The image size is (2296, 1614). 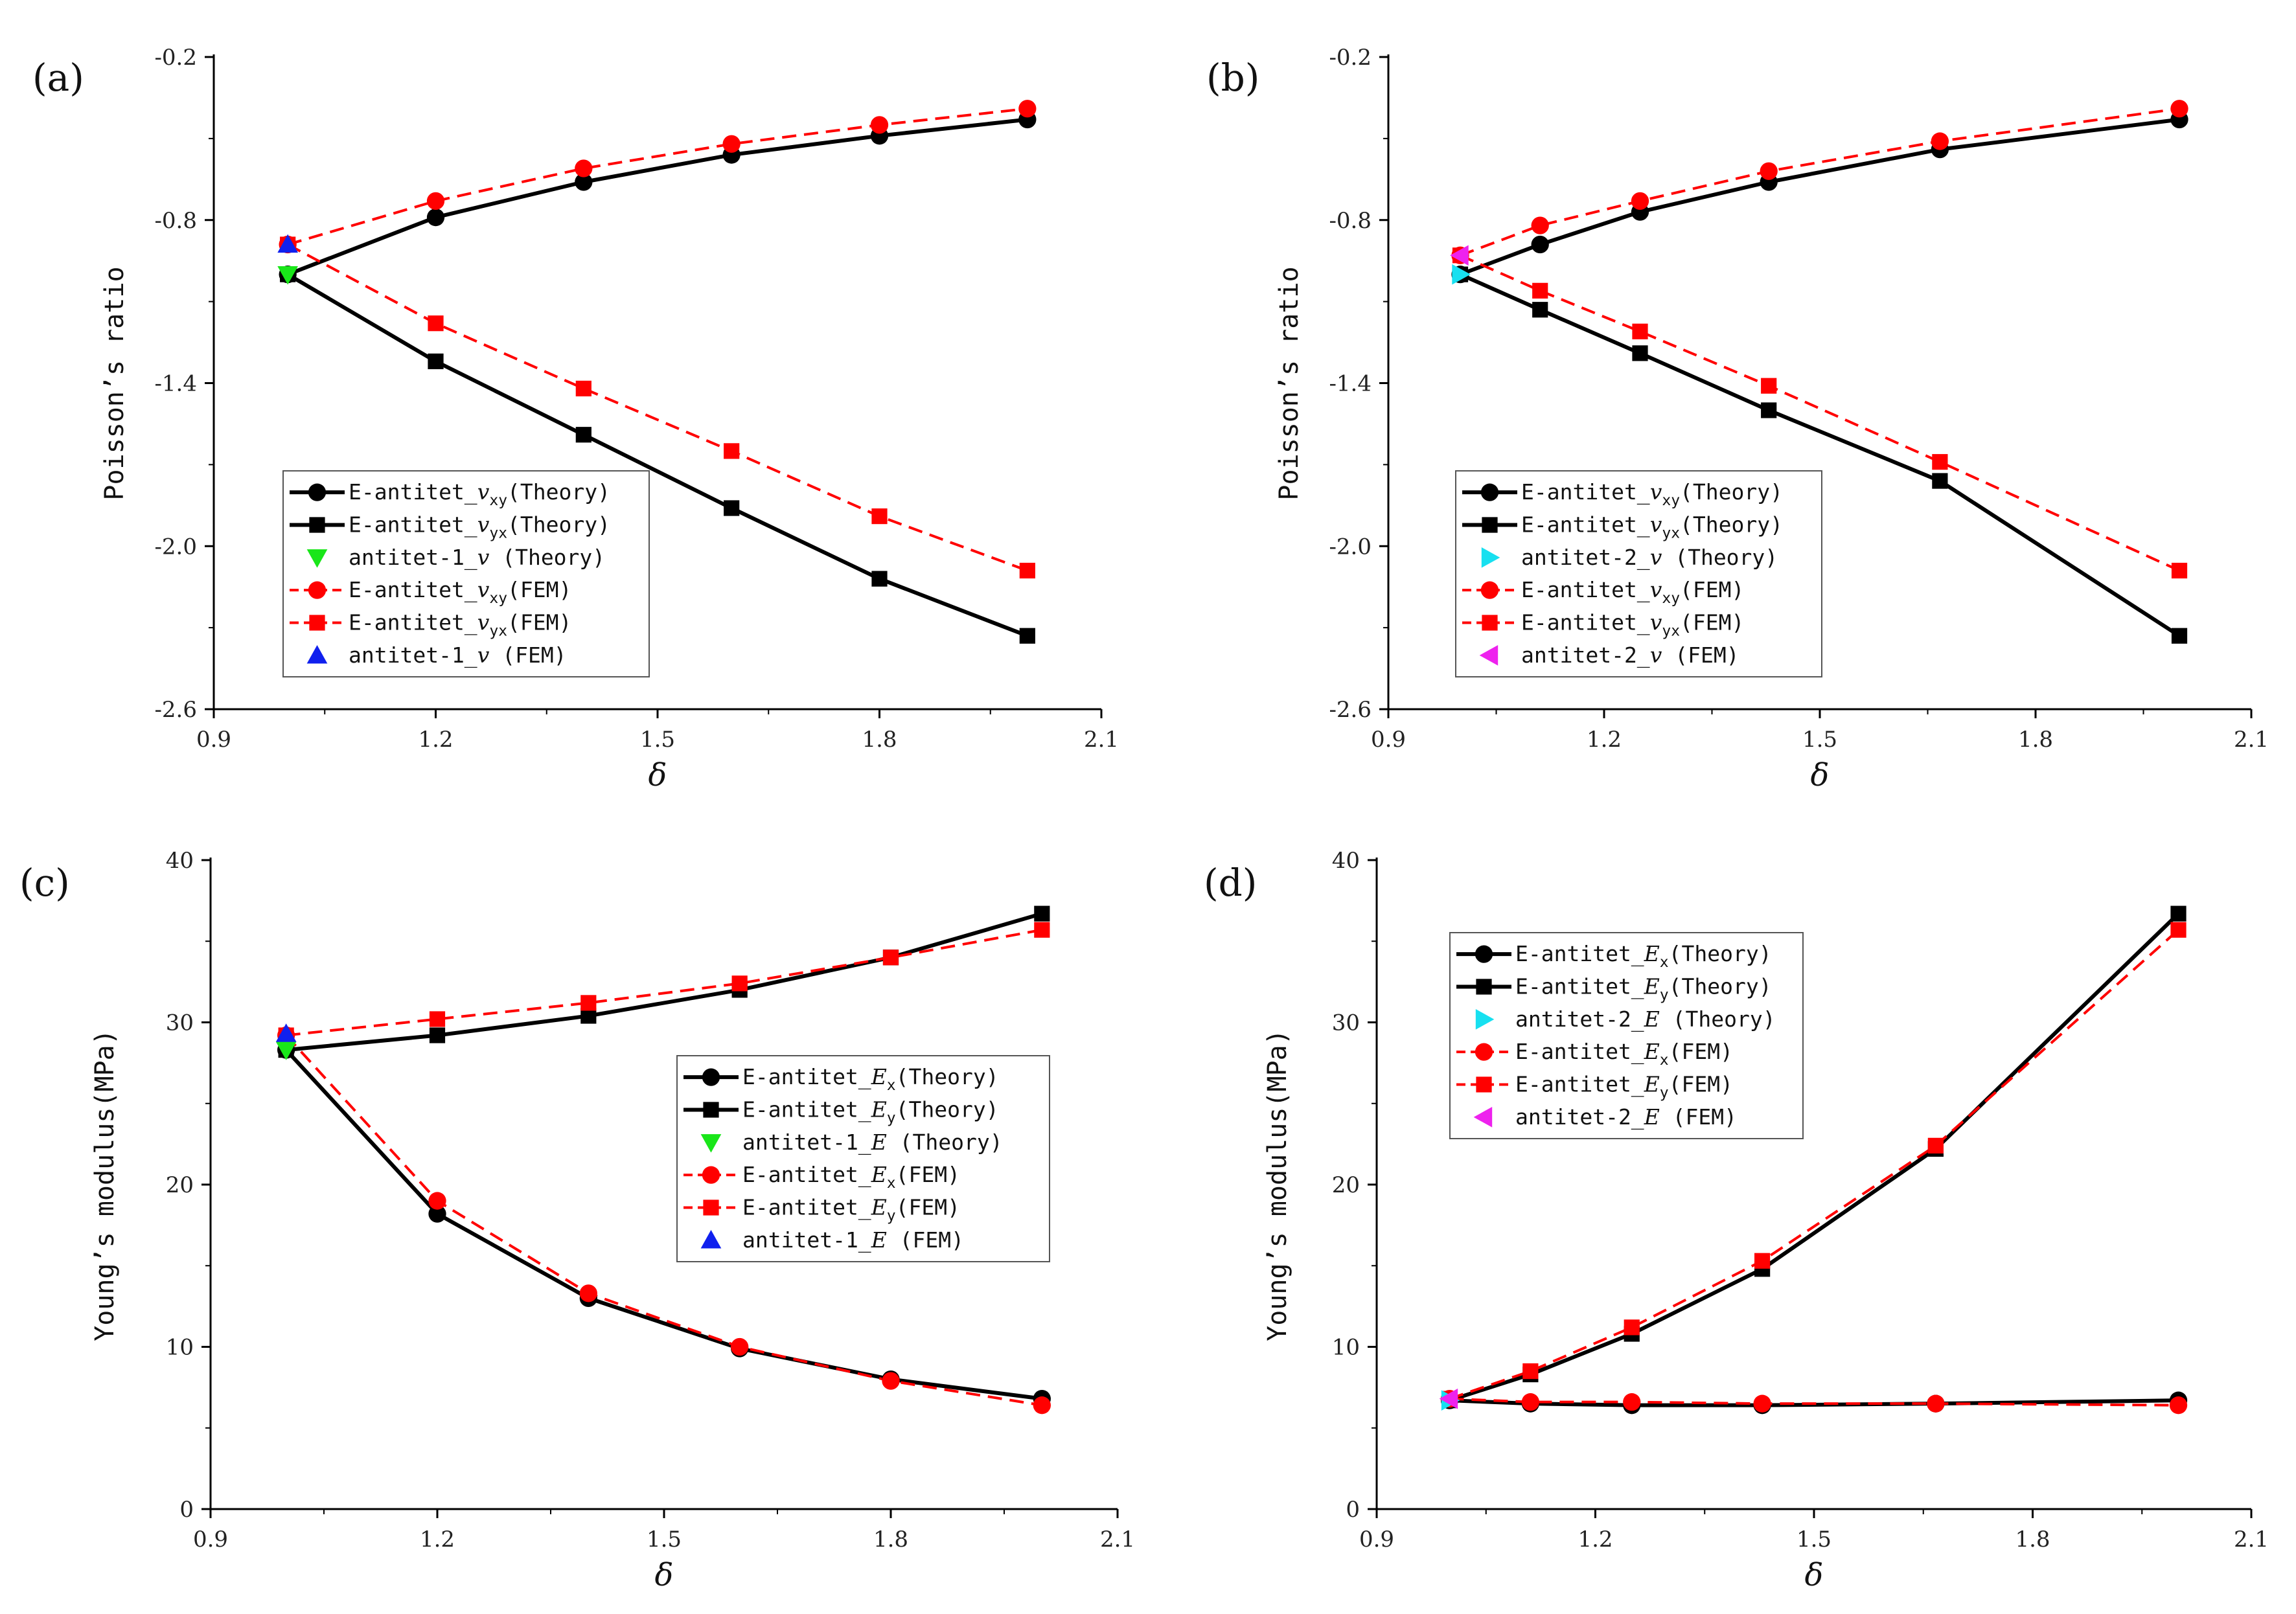 I want to click on legend-label: antitet-2_v (FEM), so click(x=1630, y=655).